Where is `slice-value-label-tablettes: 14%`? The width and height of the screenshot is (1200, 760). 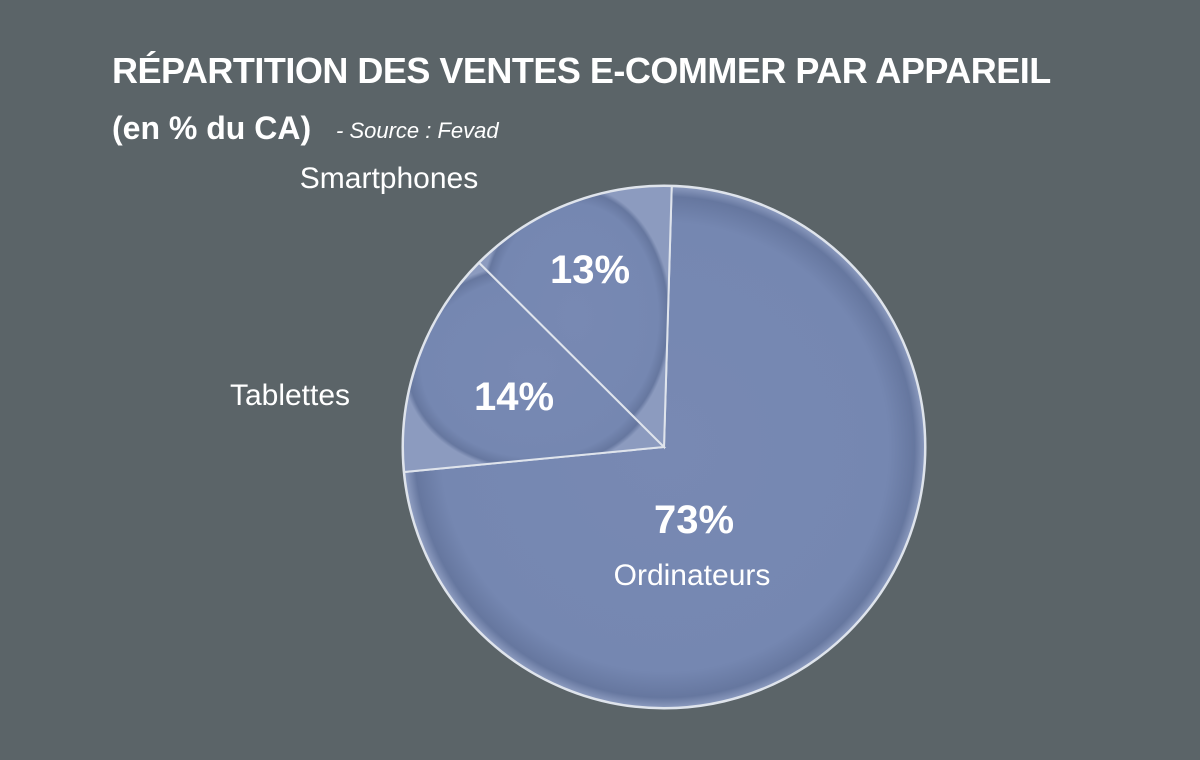
slice-value-label-tablettes: 14% is located at coordinates (514, 397).